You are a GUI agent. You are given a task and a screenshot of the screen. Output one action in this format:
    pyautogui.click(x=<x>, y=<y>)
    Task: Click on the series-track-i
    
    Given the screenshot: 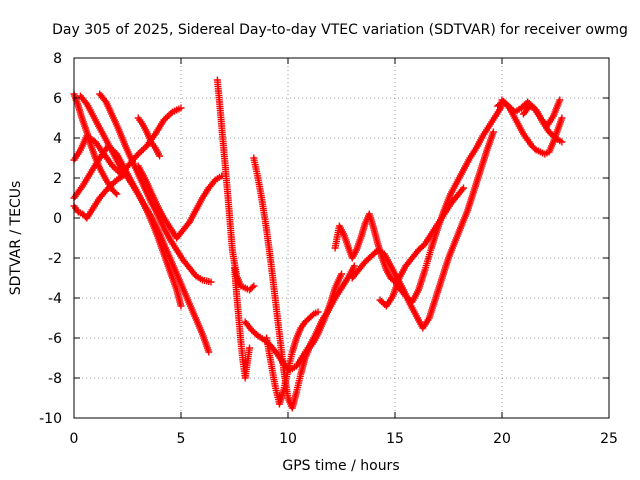 What is the action you would take?
    pyautogui.click(x=235, y=185)
    